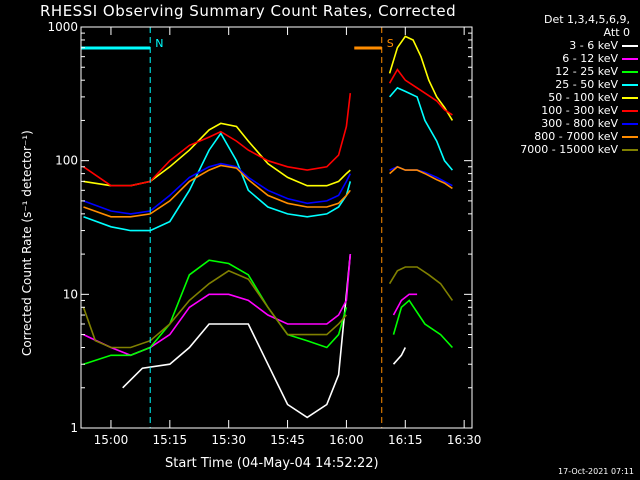 The image size is (640, 480). What do you see at coordinates (593, 45) in the screenshot?
I see `legend-label: 3 - 6 keV` at bounding box center [593, 45].